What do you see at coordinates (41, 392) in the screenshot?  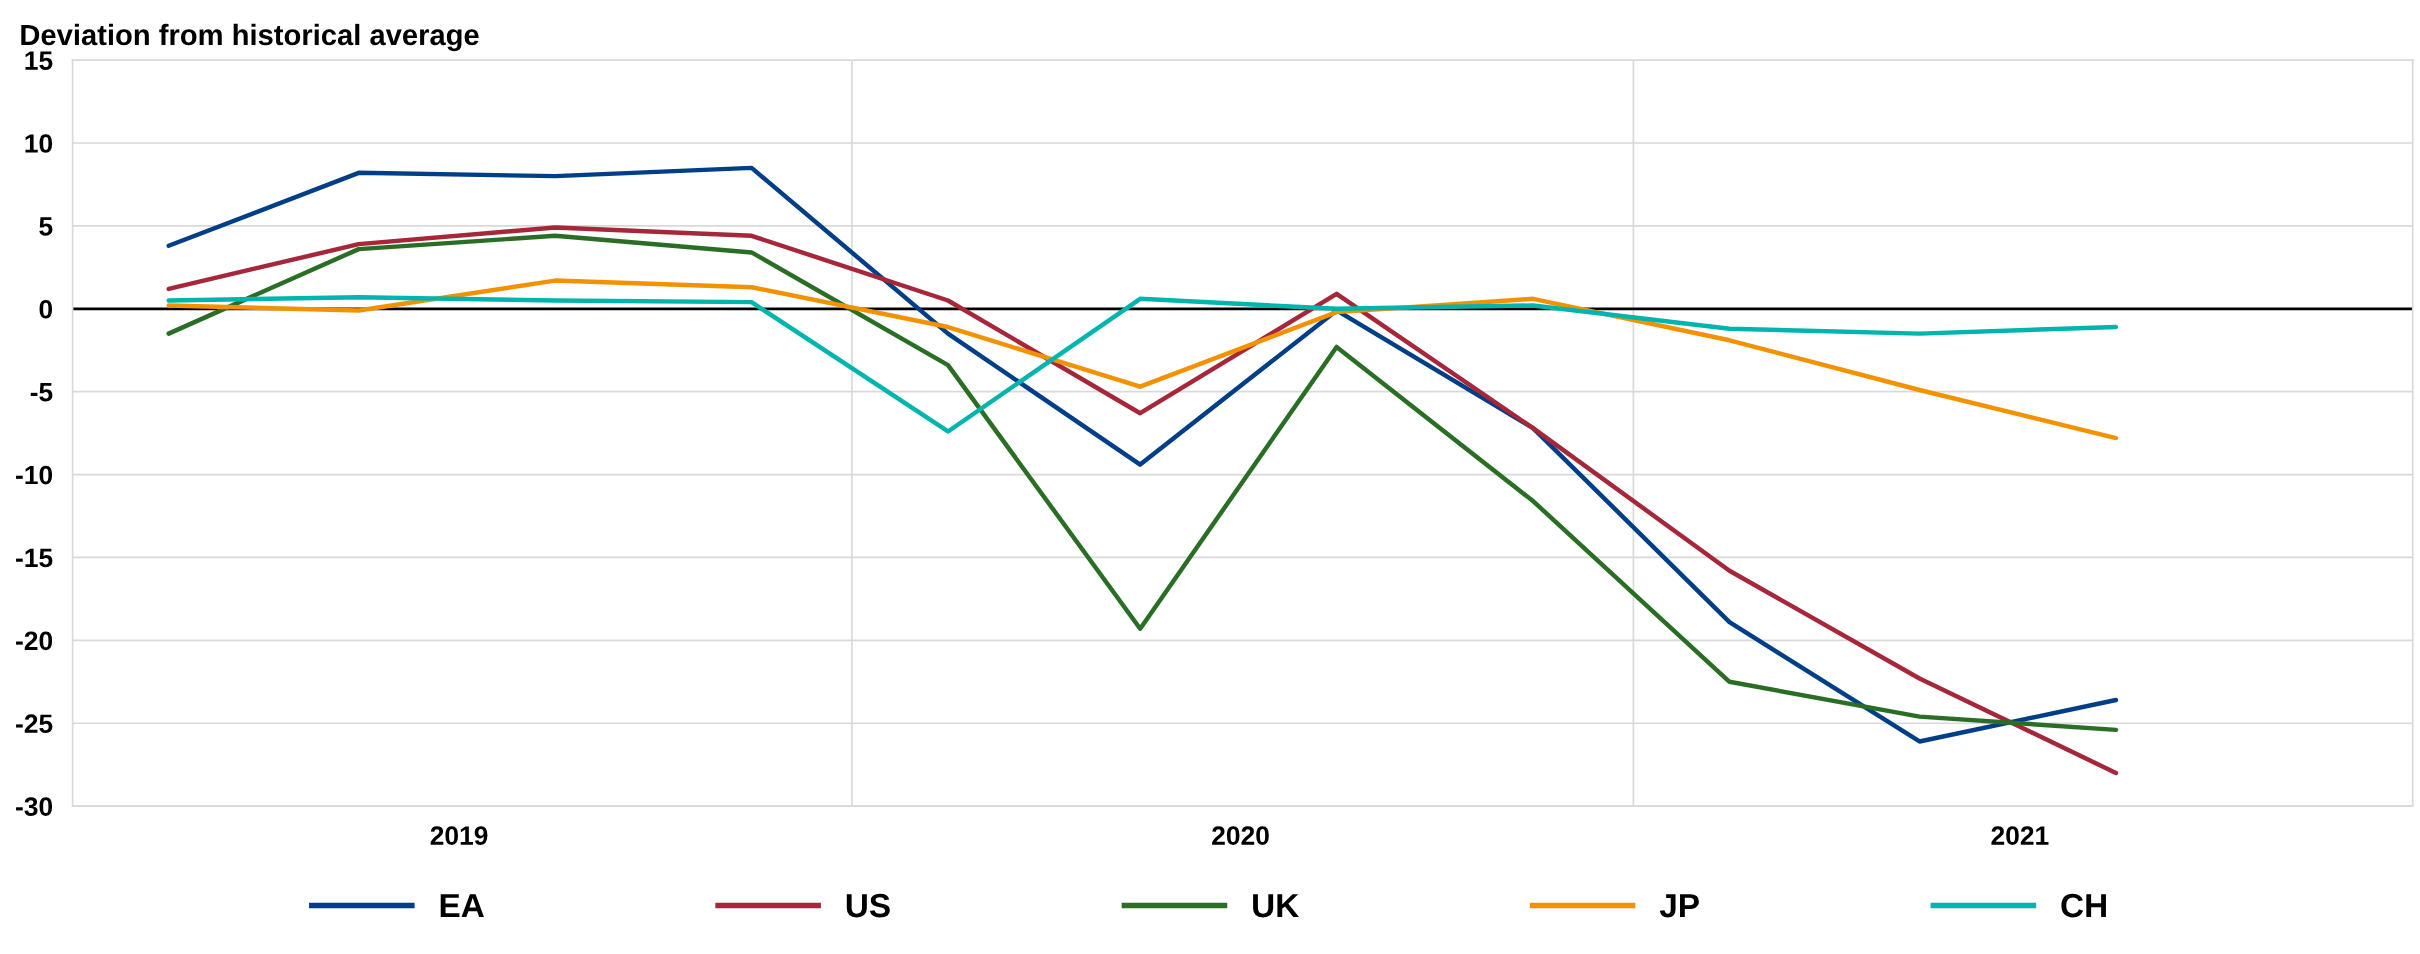 I see `y-tick-label: -5` at bounding box center [41, 392].